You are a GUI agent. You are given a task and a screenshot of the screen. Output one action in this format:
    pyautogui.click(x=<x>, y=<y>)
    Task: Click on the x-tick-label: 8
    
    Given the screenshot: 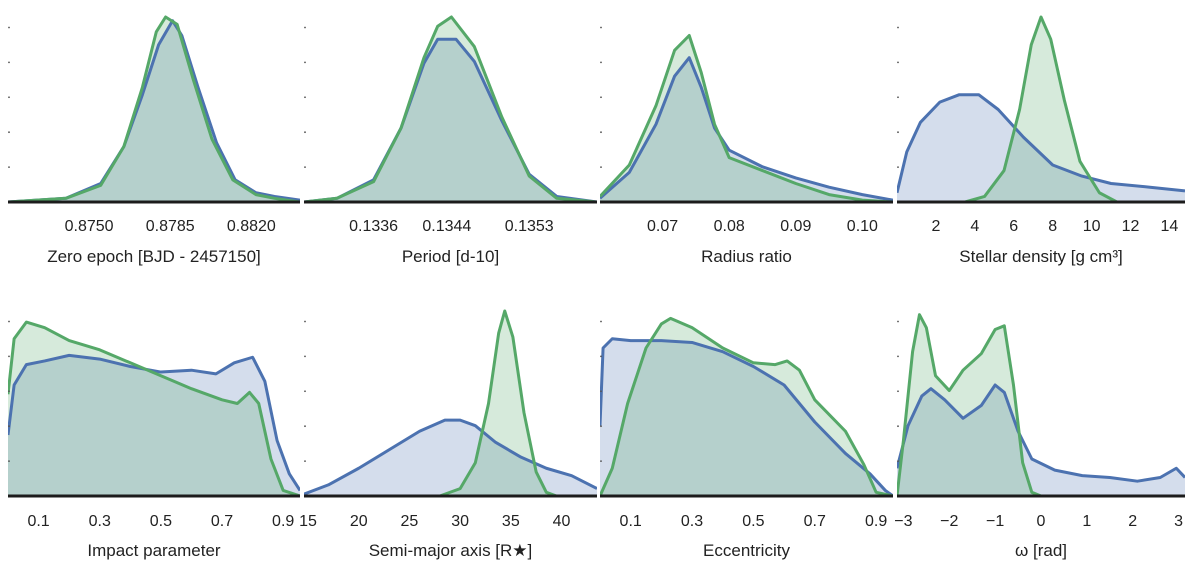 What is the action you would take?
    pyautogui.click(x=1052, y=226)
    